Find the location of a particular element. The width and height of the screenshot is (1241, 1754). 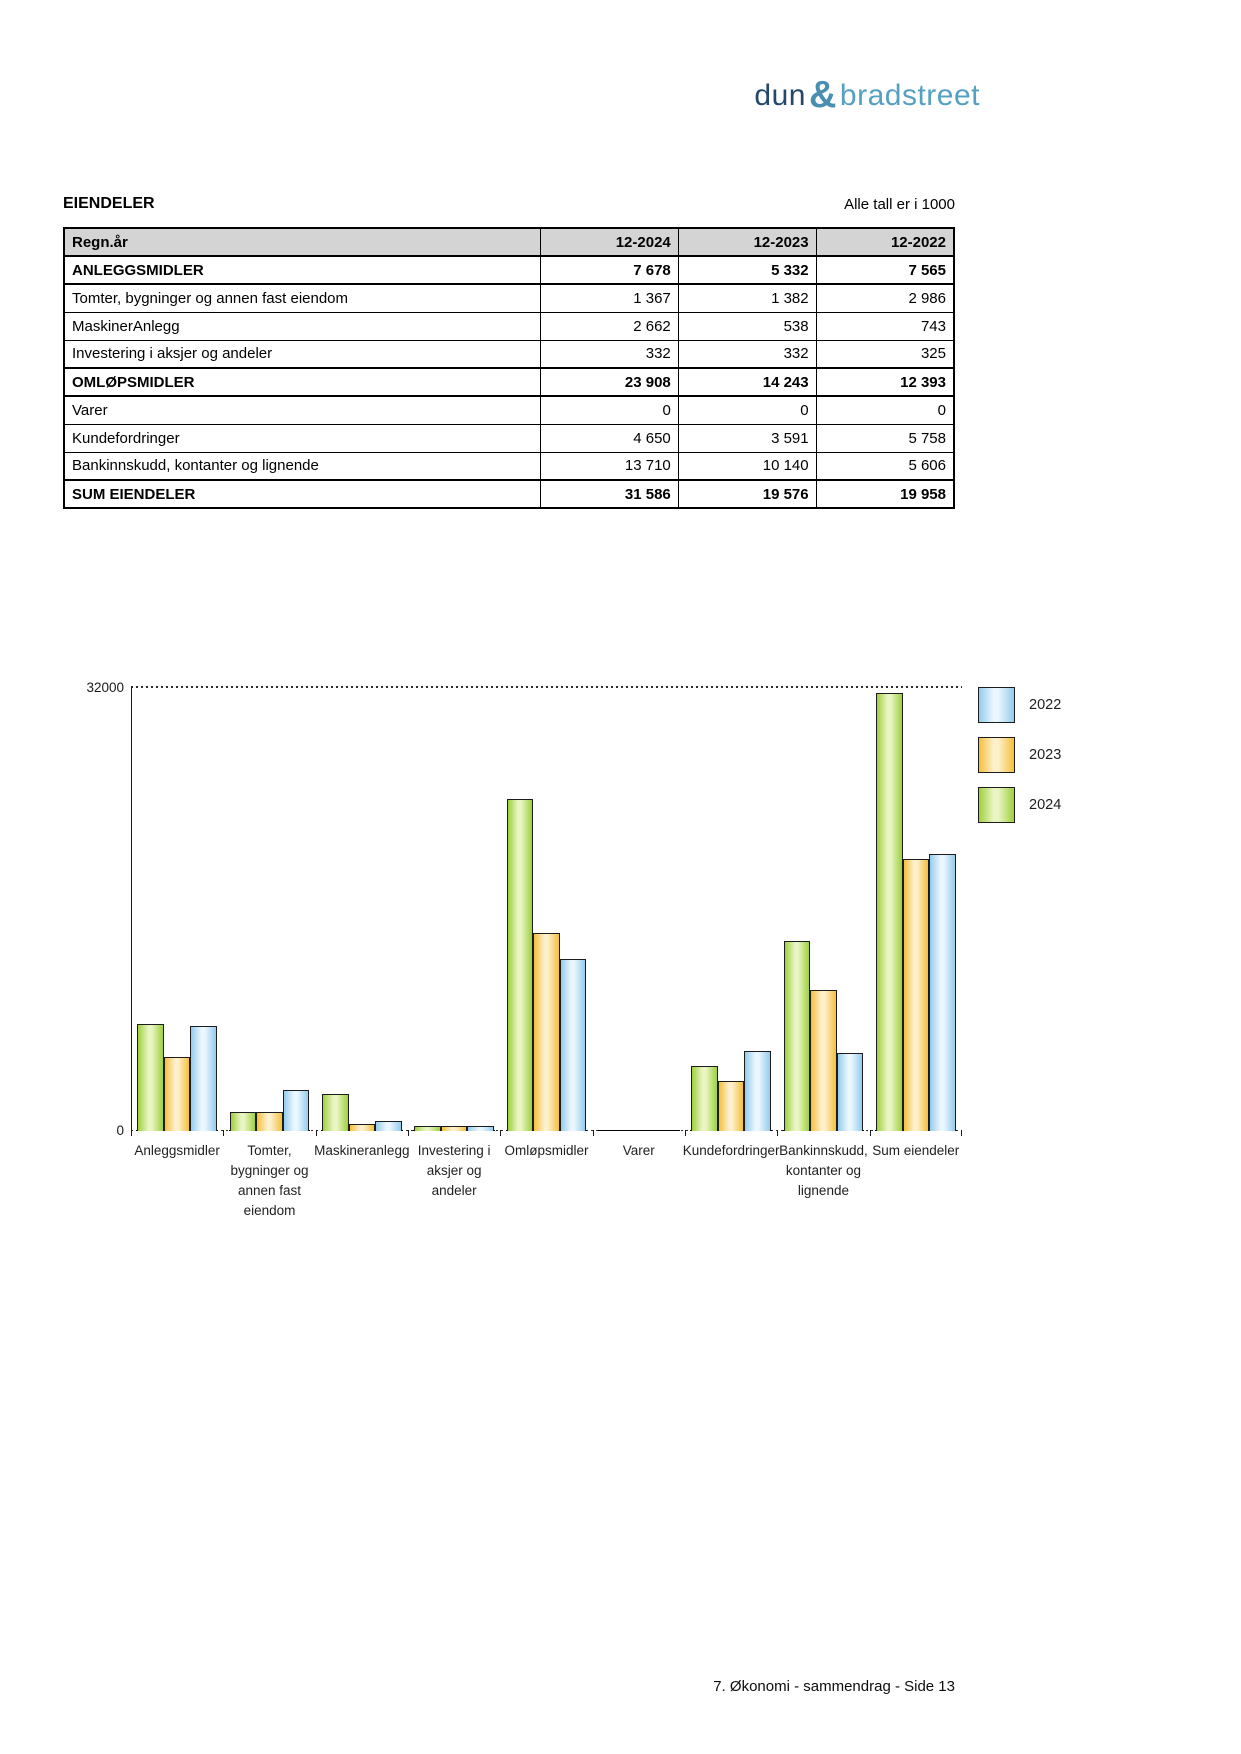

row-value: 7 678 is located at coordinates (609, 270).